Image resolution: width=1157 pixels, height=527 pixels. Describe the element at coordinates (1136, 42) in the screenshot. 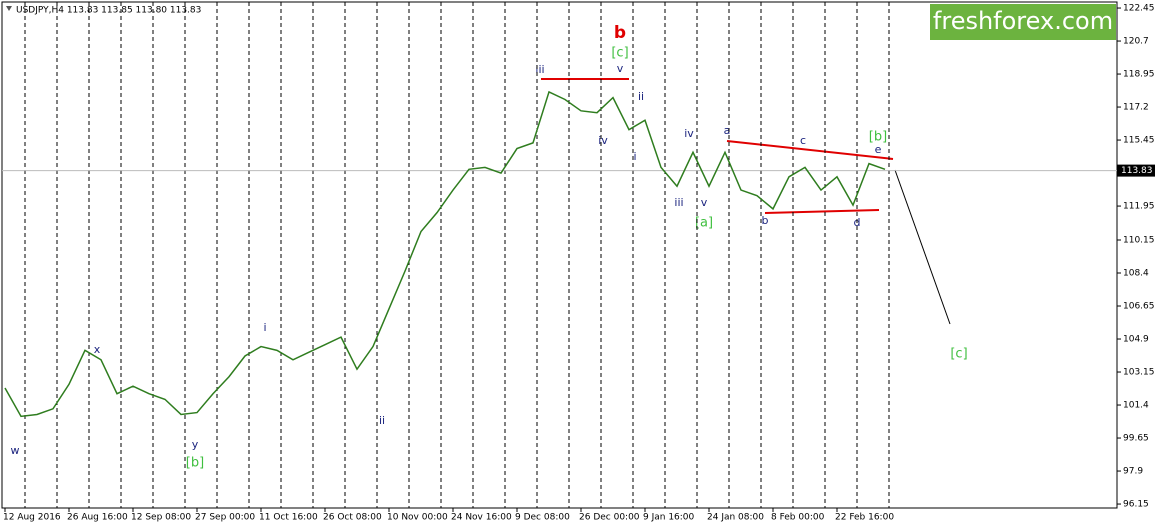

I see `y-tick-label: 120.7` at that location.